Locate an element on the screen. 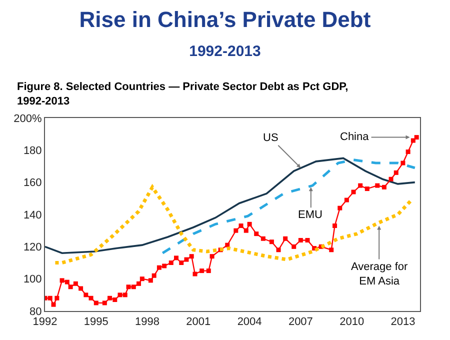 This screenshot has width=450, height=340. annotation: China is located at coordinates (355, 137).